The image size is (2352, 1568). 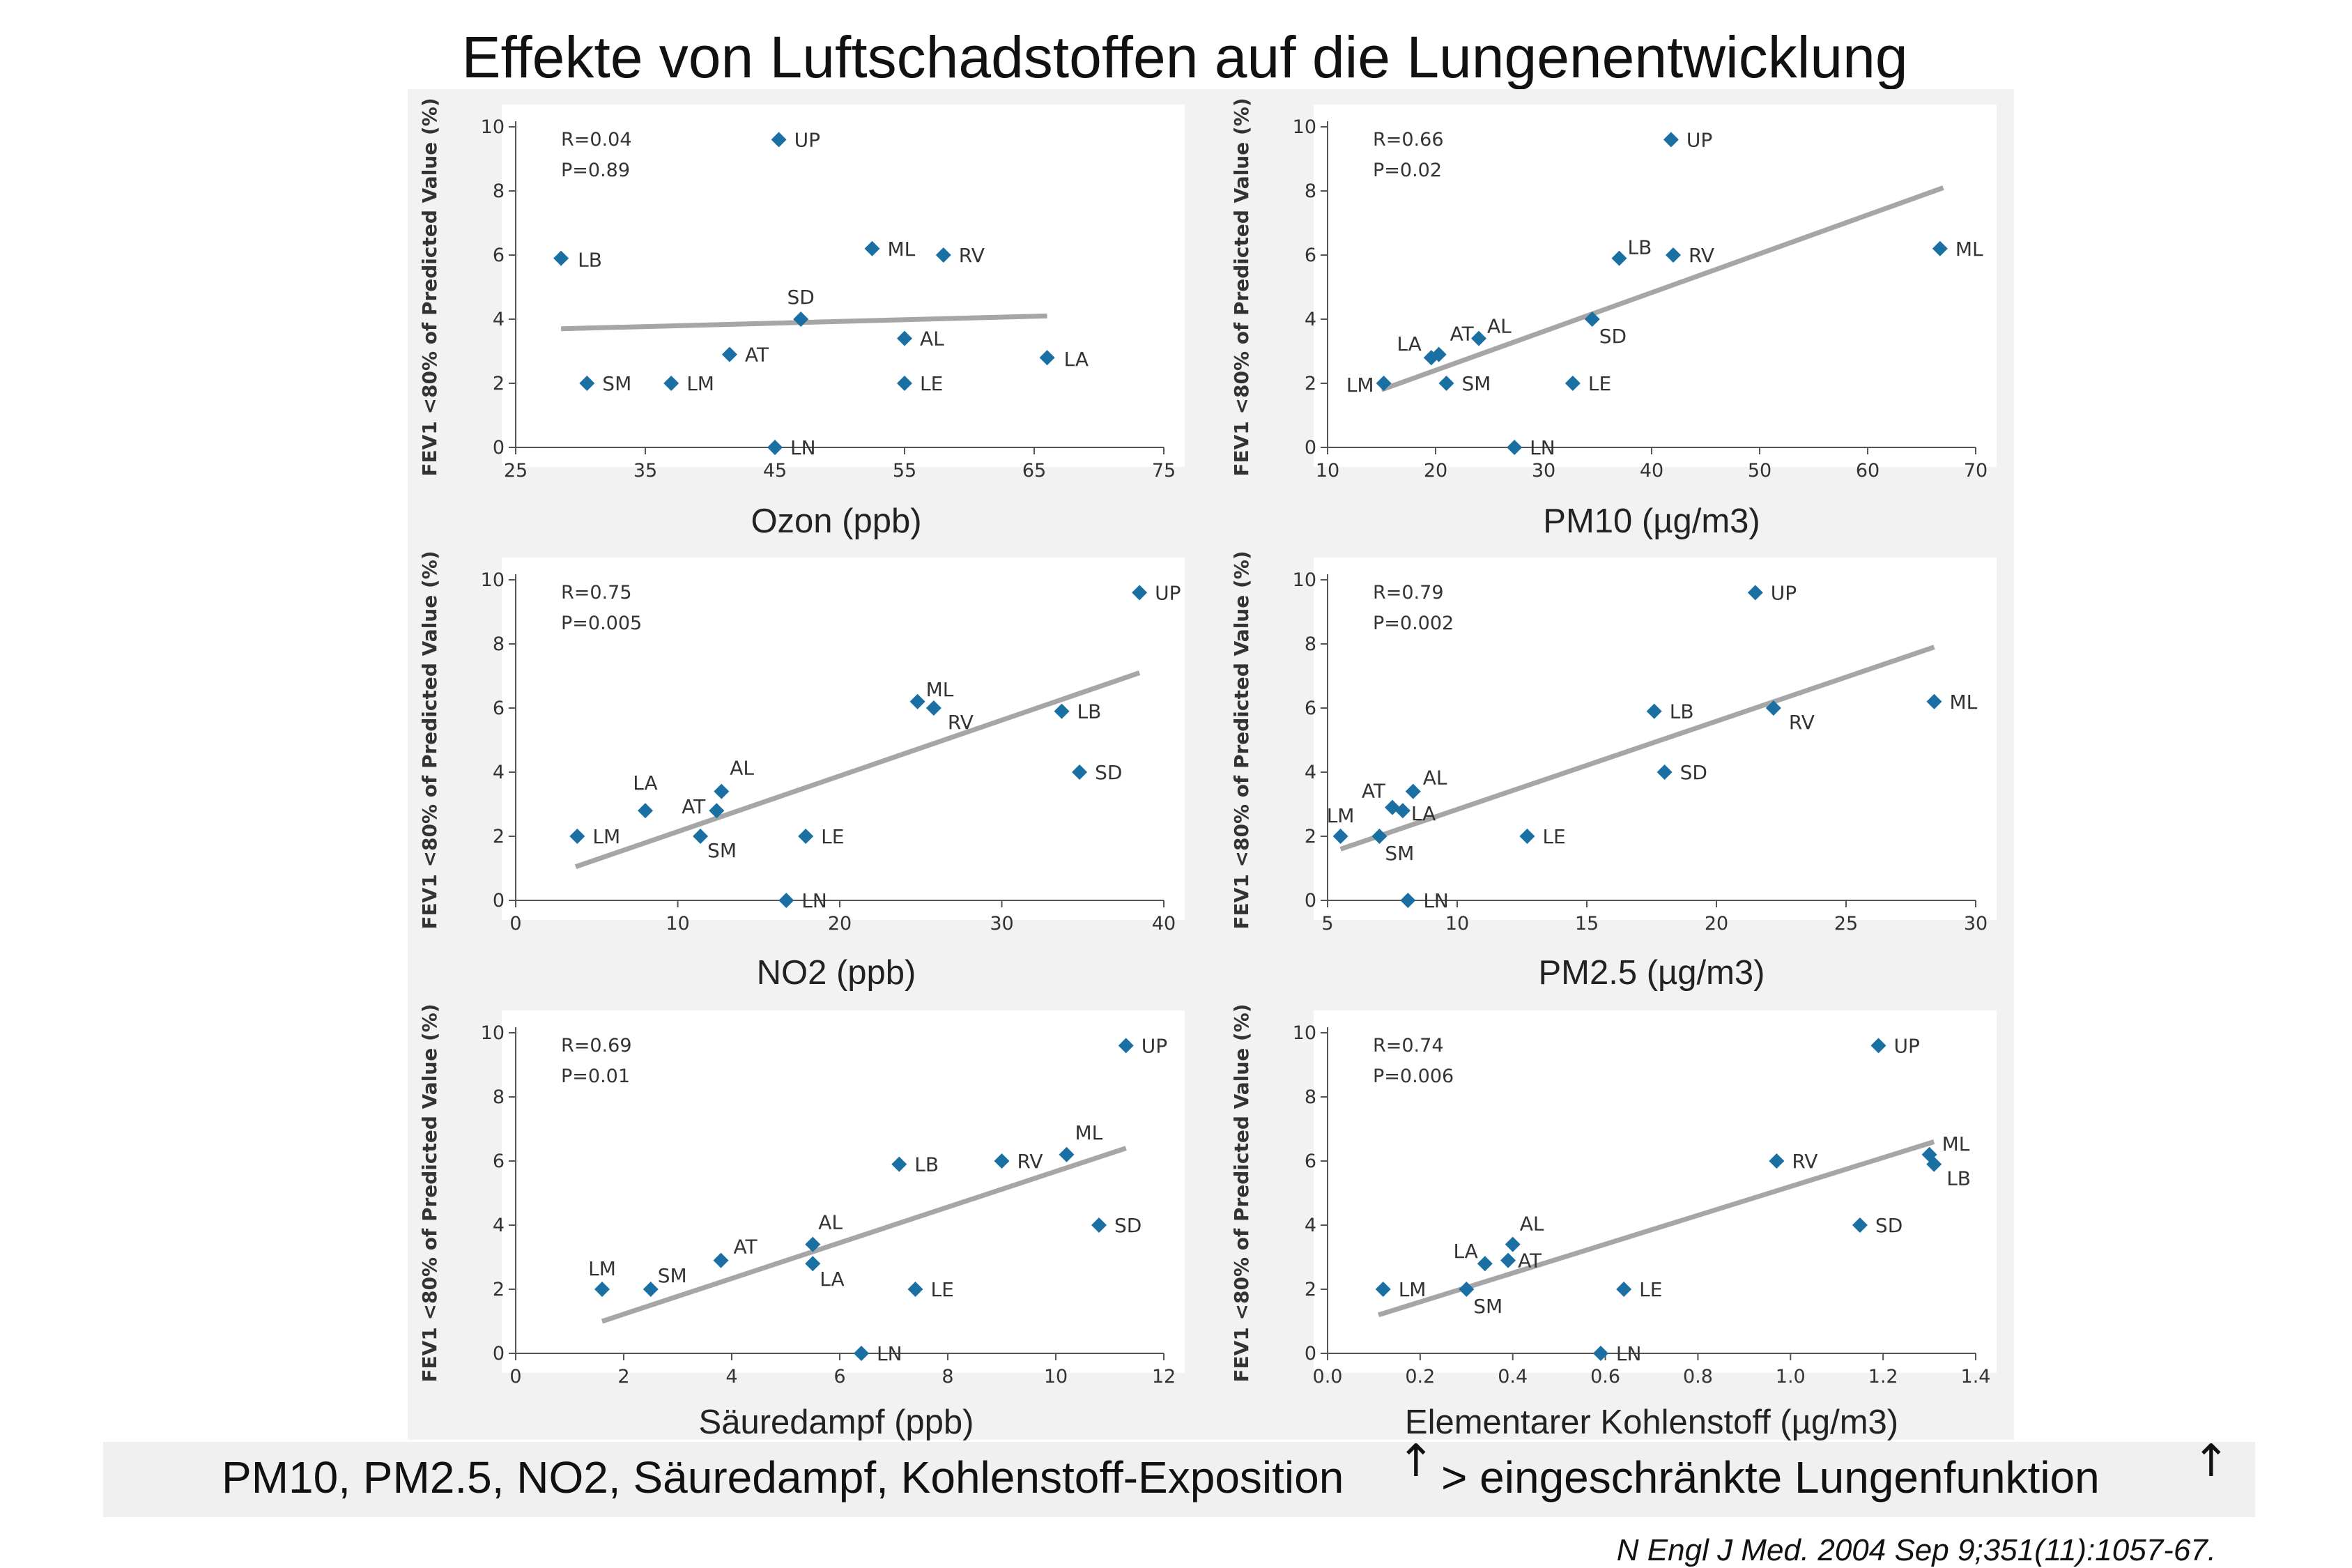 I want to click on data-point-at, so click(x=1439, y=354).